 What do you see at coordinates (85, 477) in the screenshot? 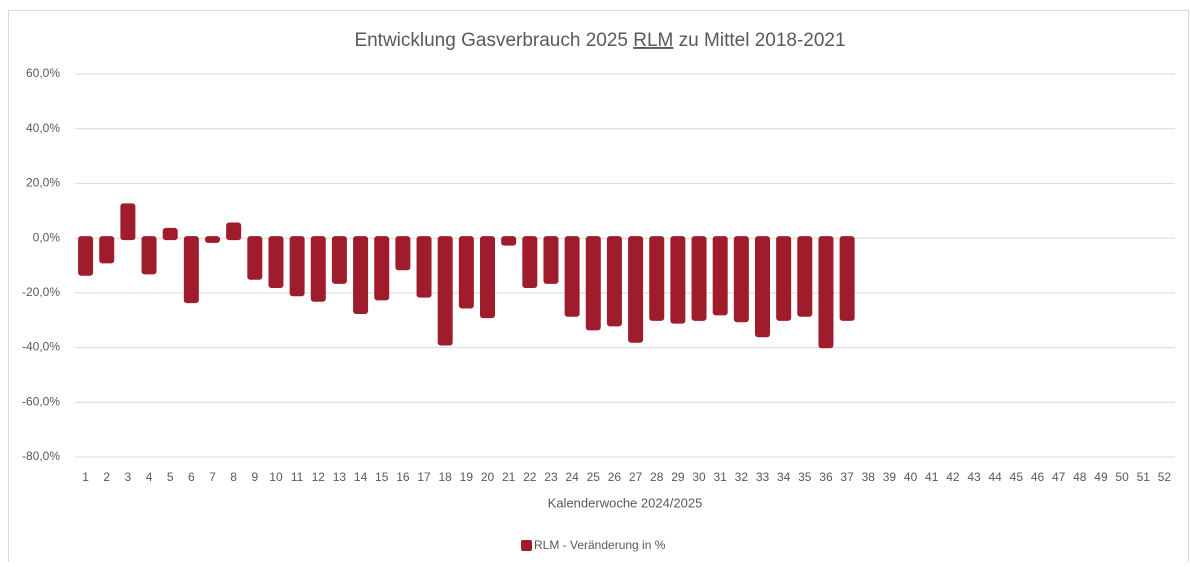
I see `x-tick-label: 1` at bounding box center [85, 477].